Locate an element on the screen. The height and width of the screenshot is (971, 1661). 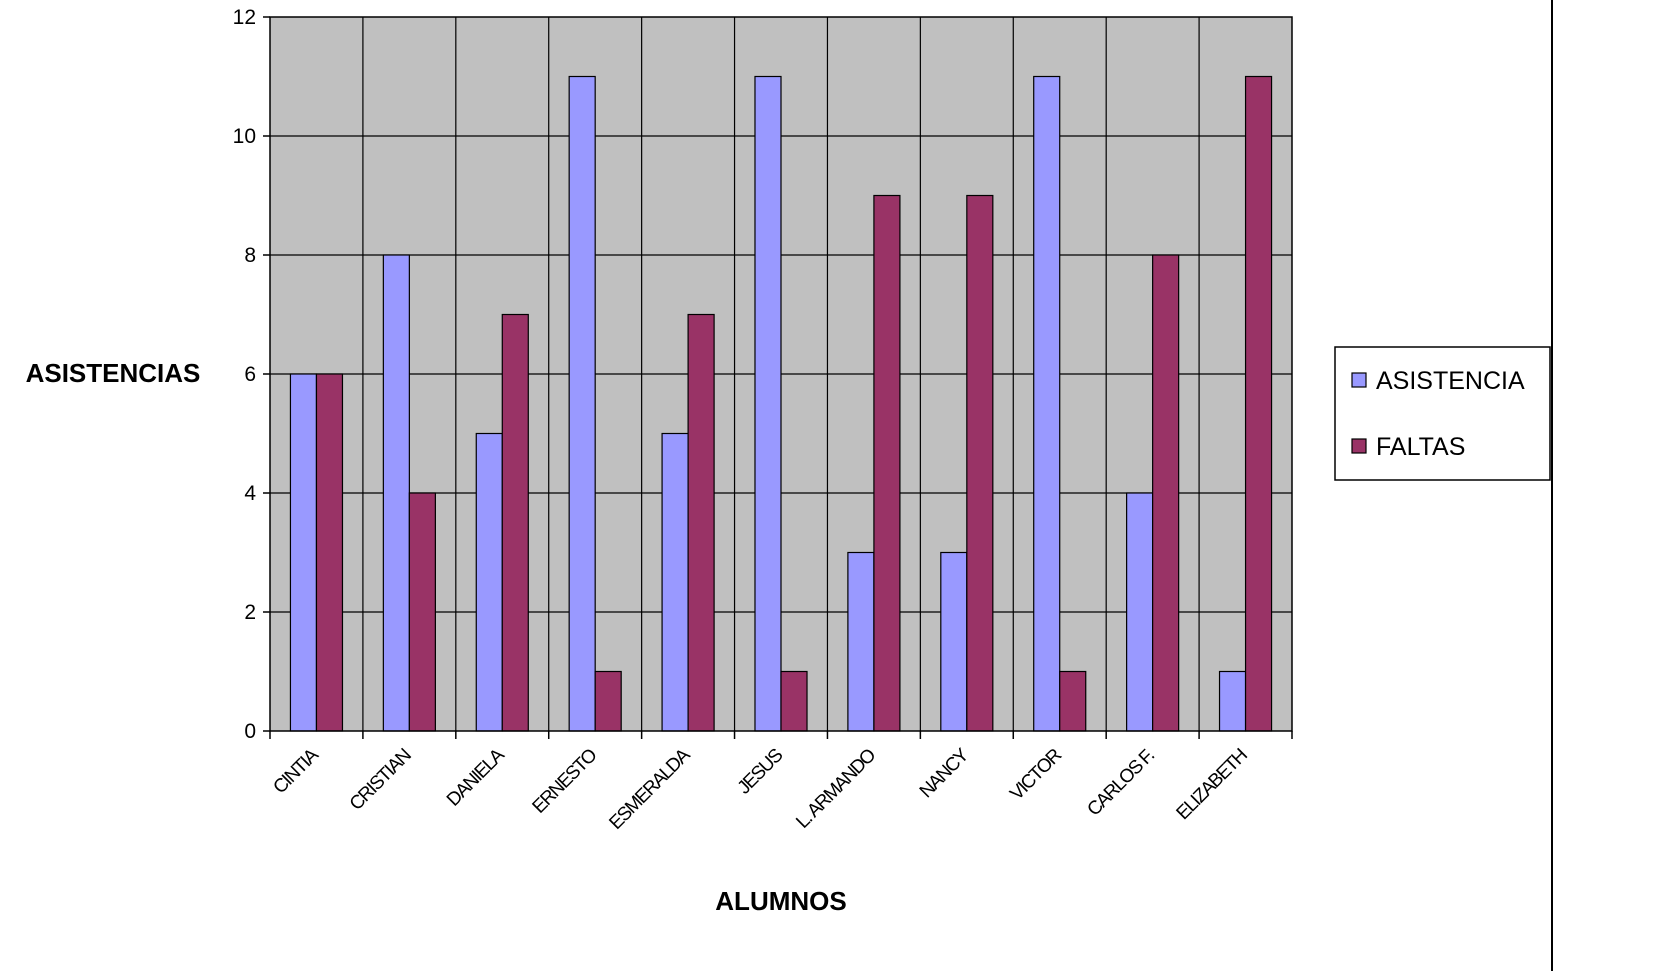
bar-asistencia-jesus is located at coordinates (768, 403).